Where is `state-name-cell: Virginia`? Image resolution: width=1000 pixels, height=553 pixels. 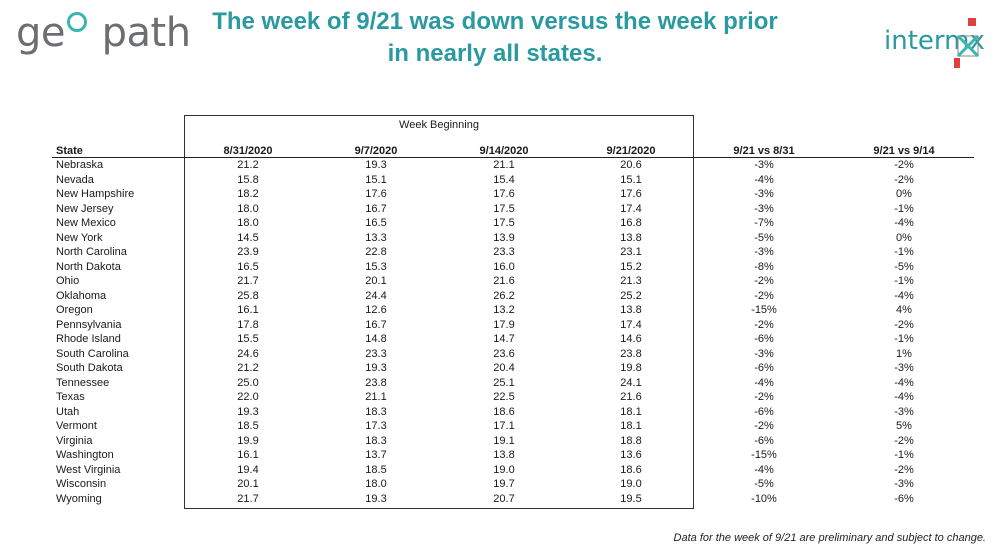
state-name-cell: Virginia is located at coordinates (74, 440).